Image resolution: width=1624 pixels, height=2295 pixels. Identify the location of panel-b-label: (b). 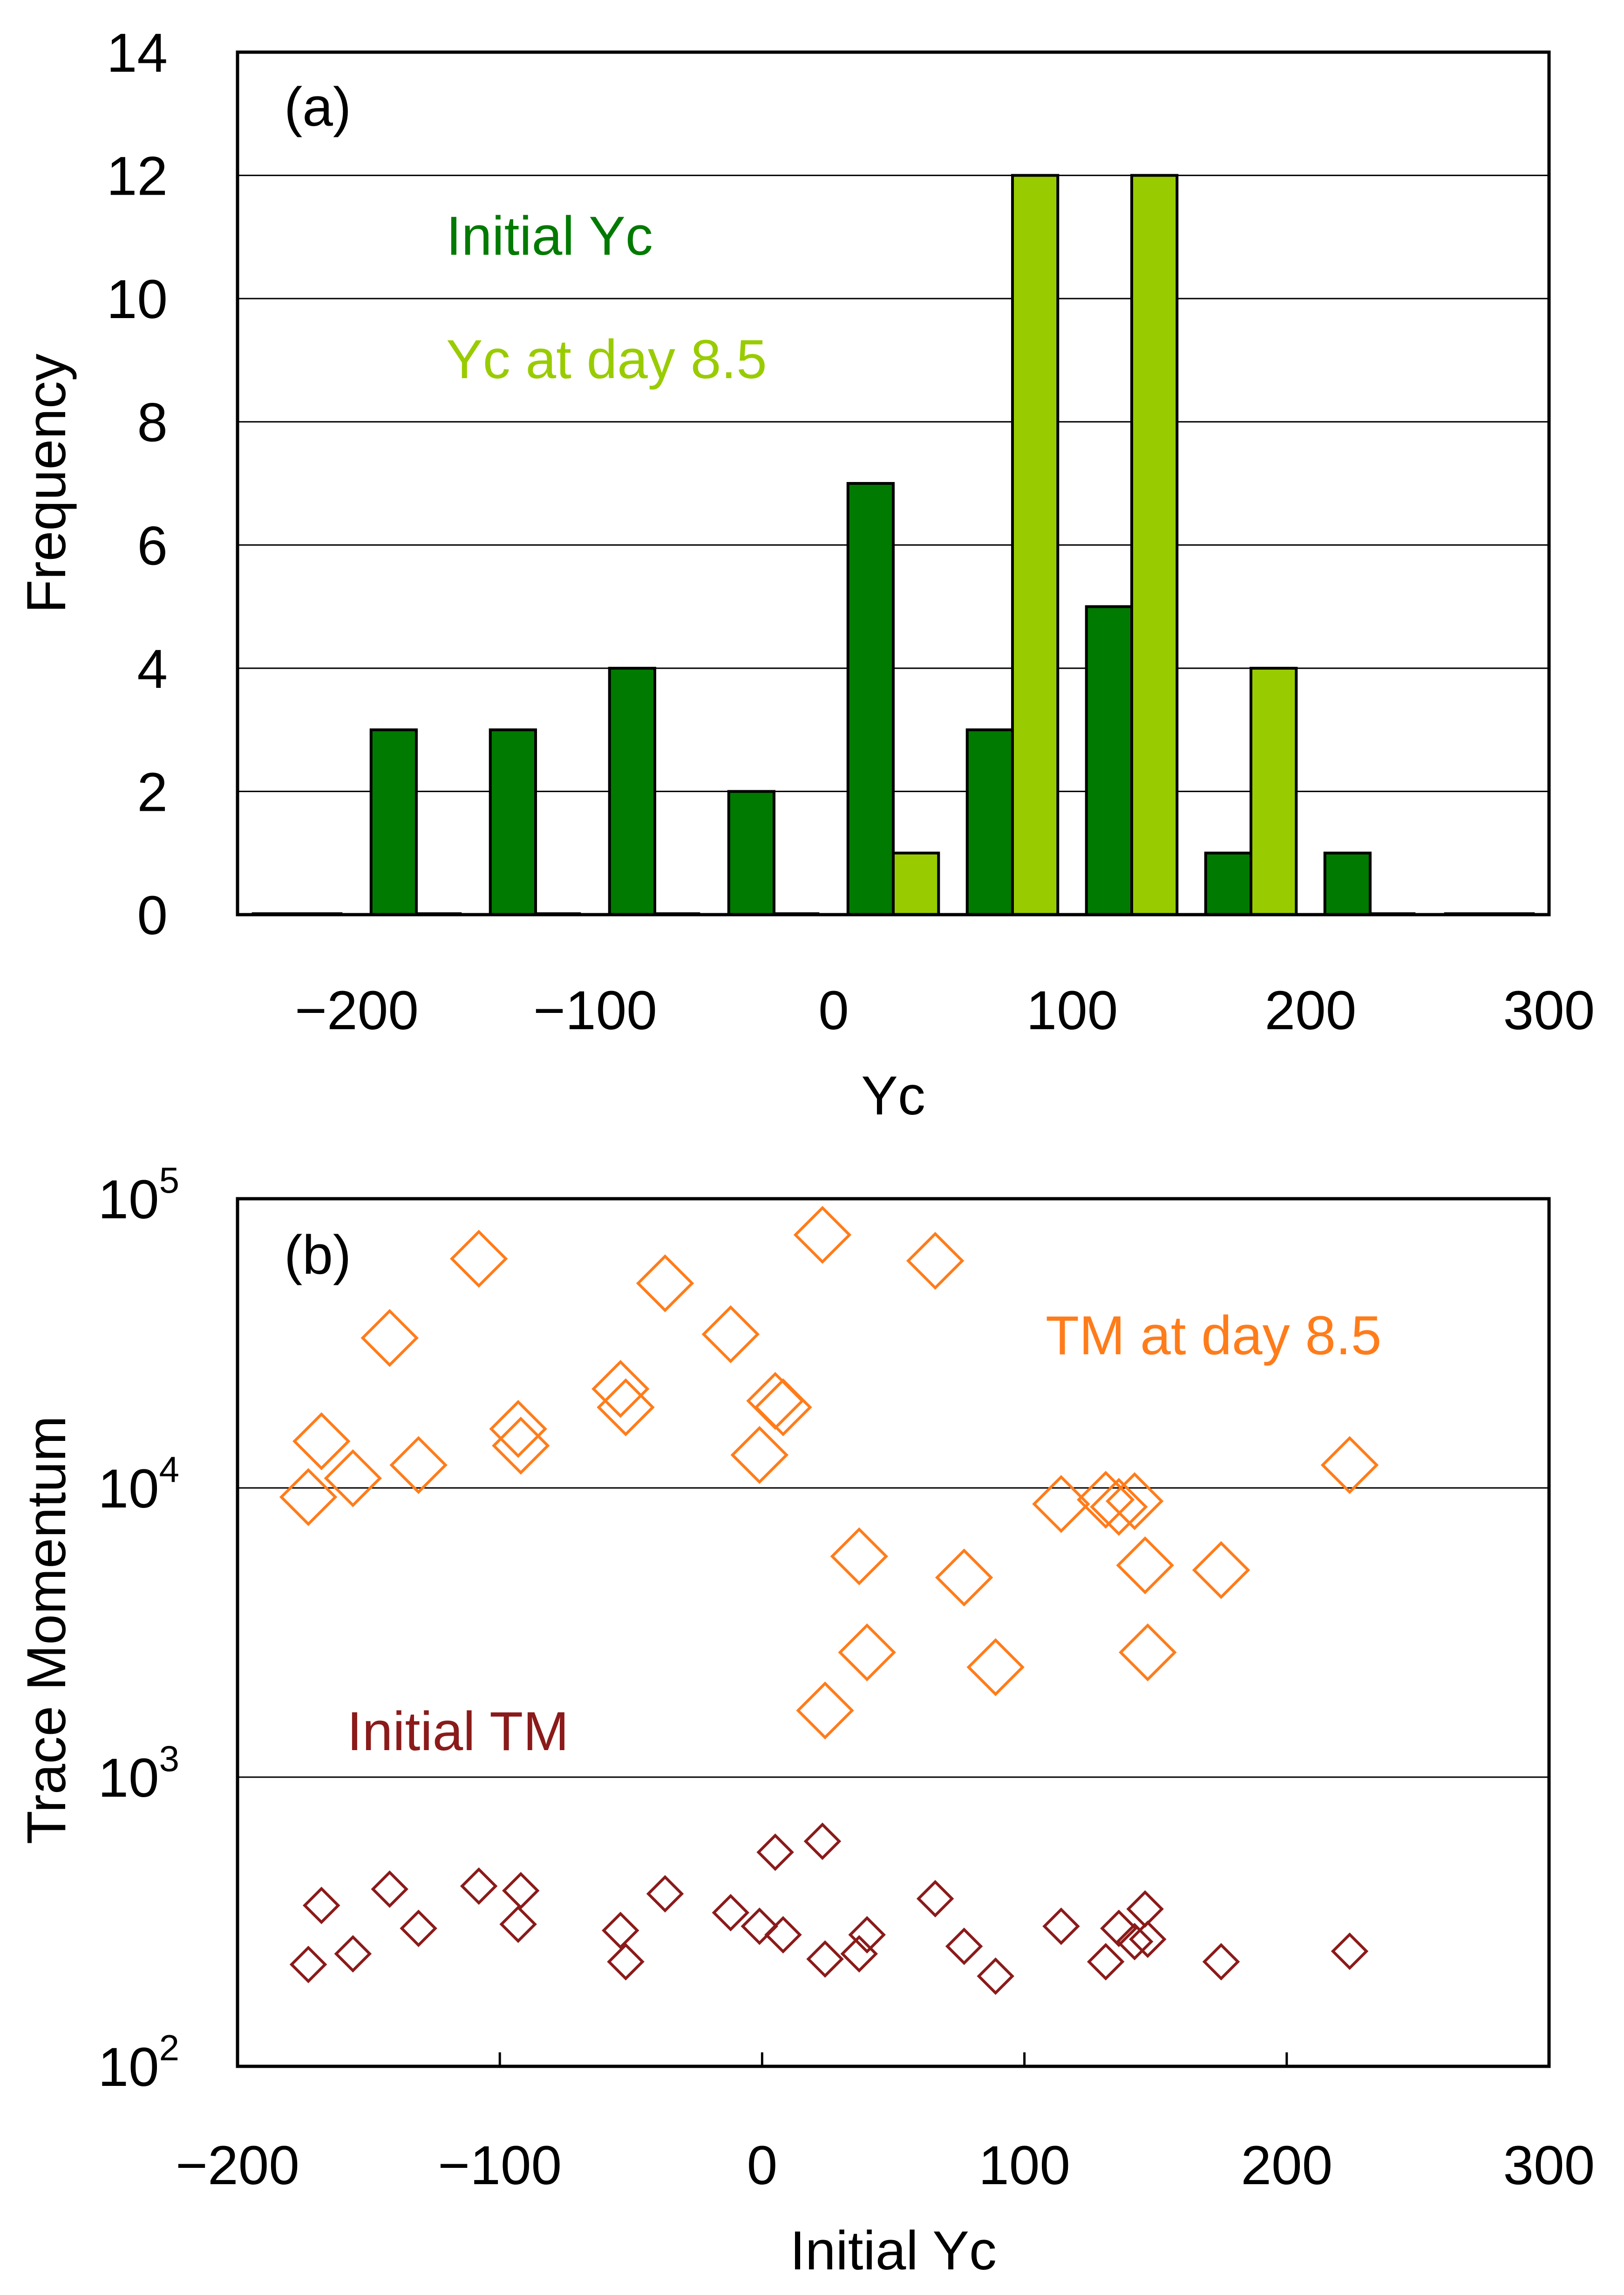
(317, 1255).